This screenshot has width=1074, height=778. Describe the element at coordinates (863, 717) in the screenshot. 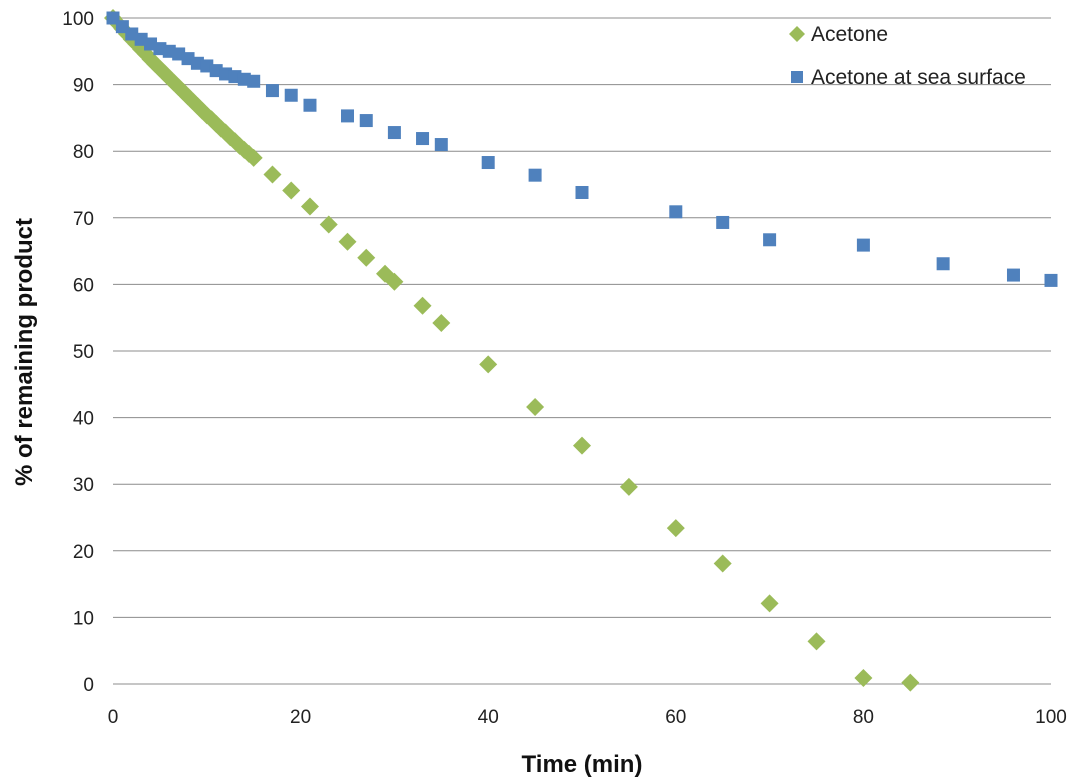

I see `x-tick-label: 80` at that location.